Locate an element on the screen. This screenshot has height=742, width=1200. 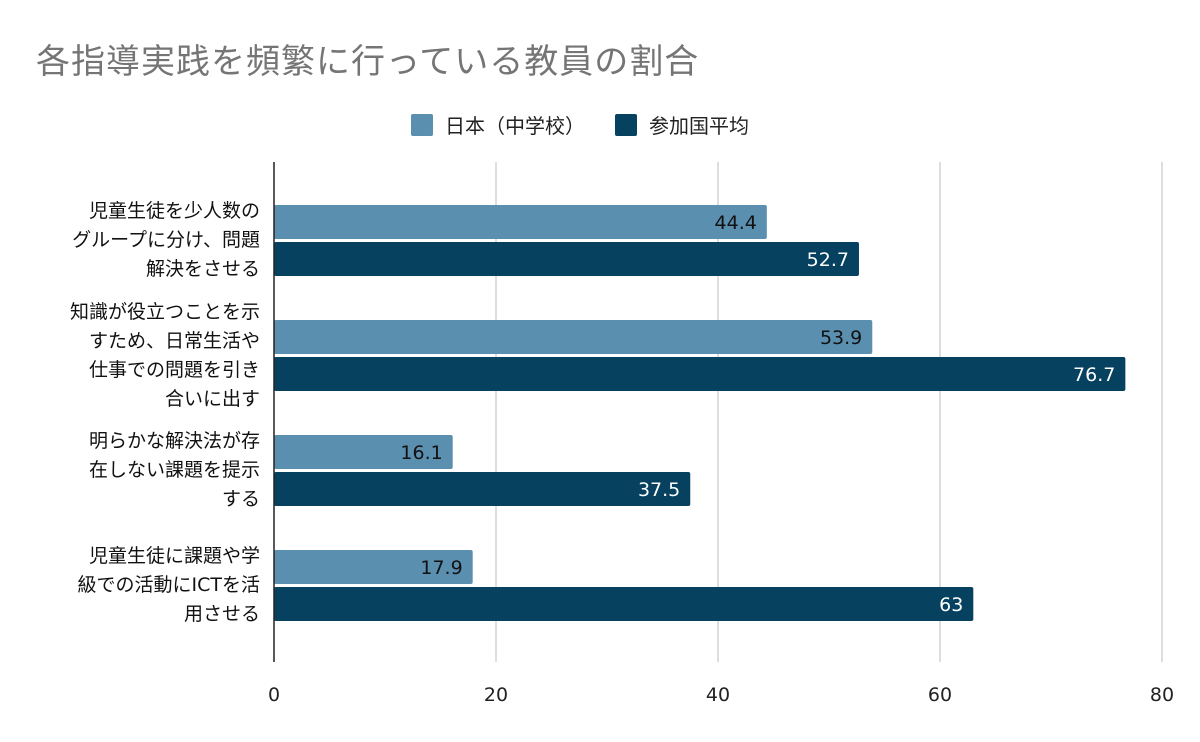
category-label-2: 明らかな解決法が存 在しない課題を提示する is located at coordinates (135, 470).